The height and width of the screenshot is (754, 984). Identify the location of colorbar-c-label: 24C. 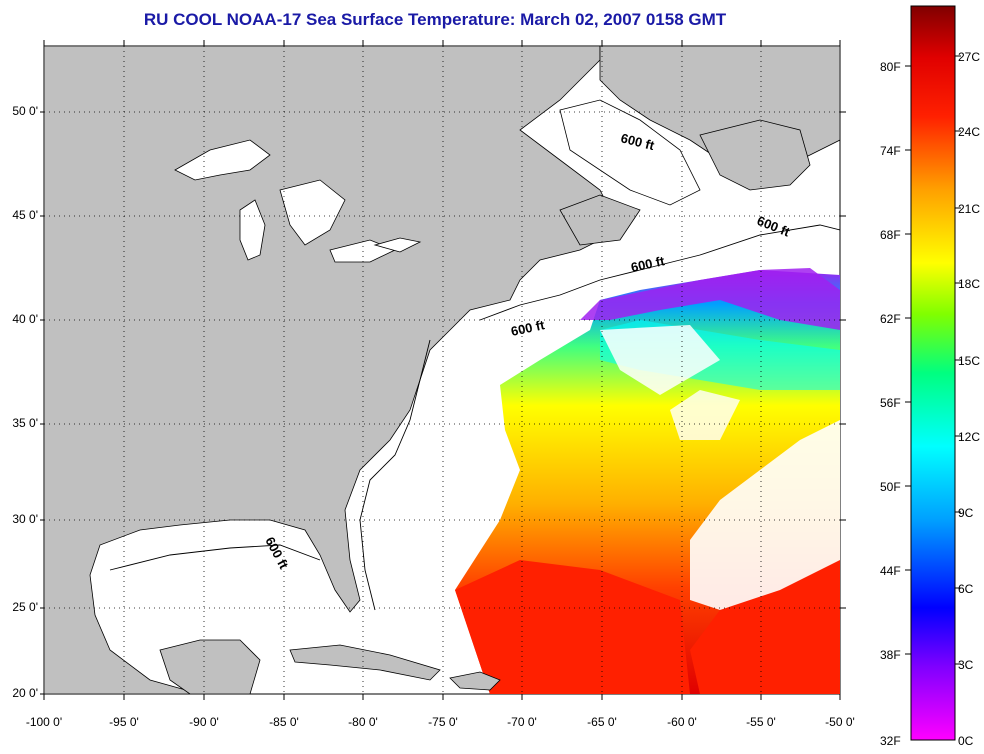
(969, 132).